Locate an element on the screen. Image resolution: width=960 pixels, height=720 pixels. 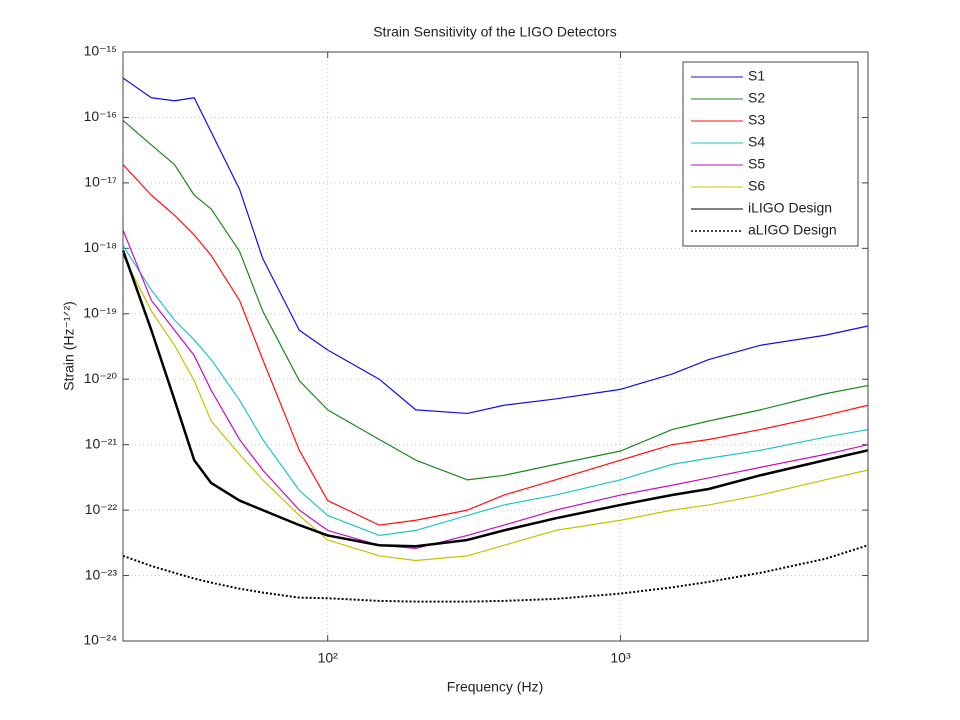
chart-title: Strain Sensitivity of the LIGO Detectors is located at coordinates (495, 32).